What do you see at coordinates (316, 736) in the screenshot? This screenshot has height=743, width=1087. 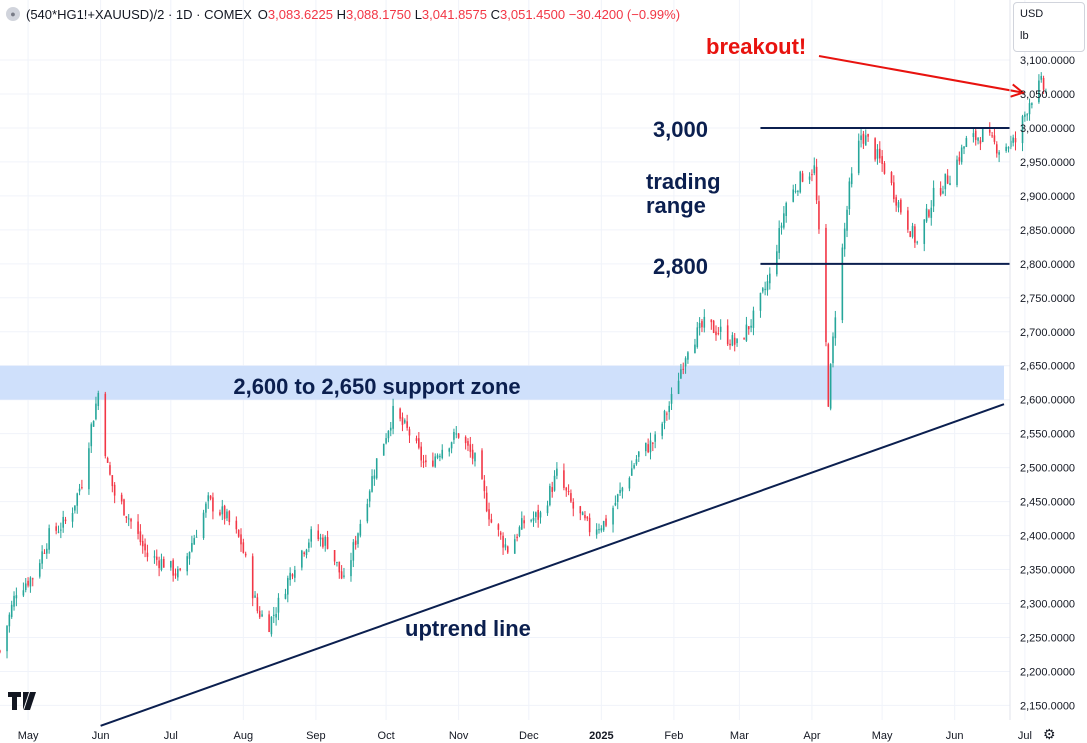 I see `x-tick-label: Sep` at bounding box center [316, 736].